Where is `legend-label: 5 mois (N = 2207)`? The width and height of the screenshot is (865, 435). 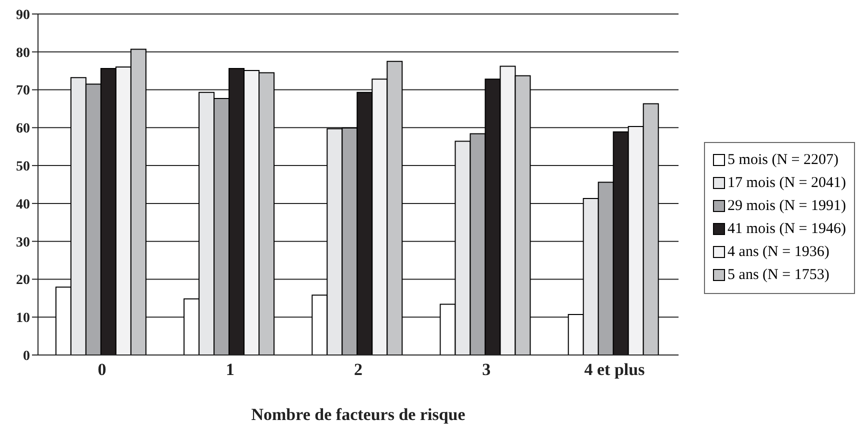 legend-label: 5 mois (N = 2207) is located at coordinates (783, 160).